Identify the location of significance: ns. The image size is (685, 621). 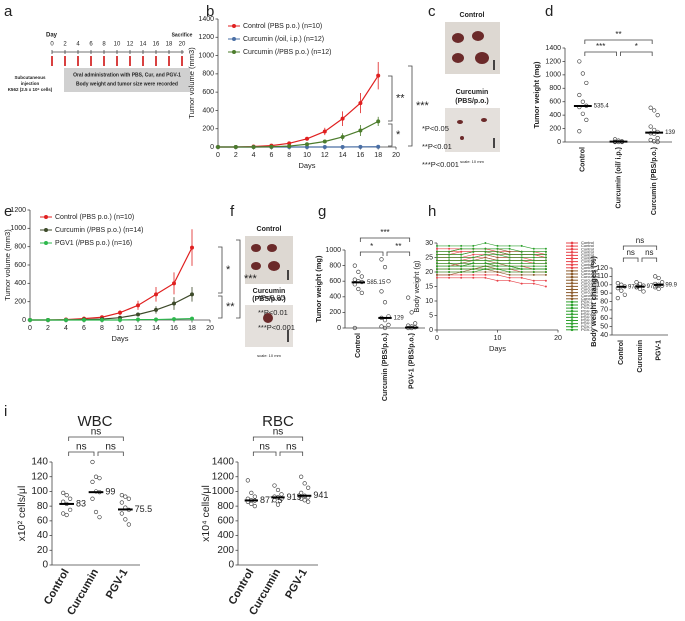
(96, 432).